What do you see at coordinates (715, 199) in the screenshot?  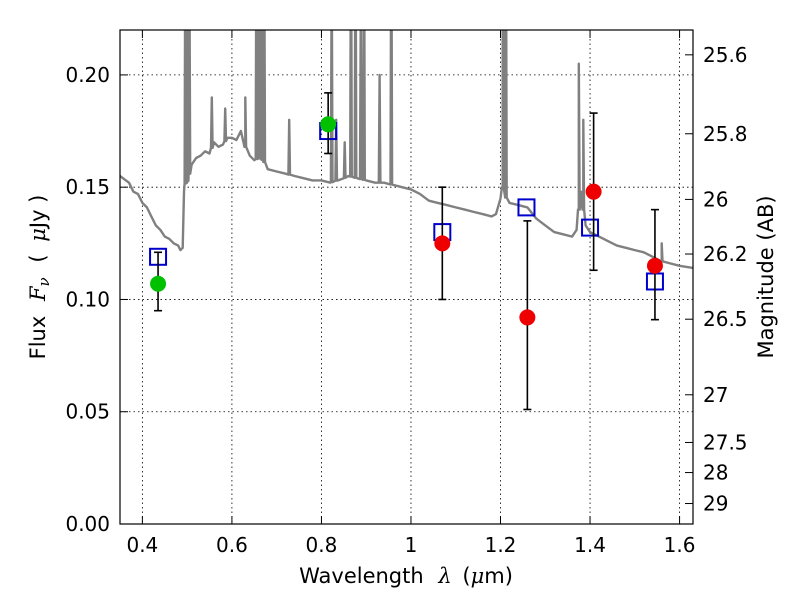 I see `y2-tick-label: 26` at bounding box center [715, 199].